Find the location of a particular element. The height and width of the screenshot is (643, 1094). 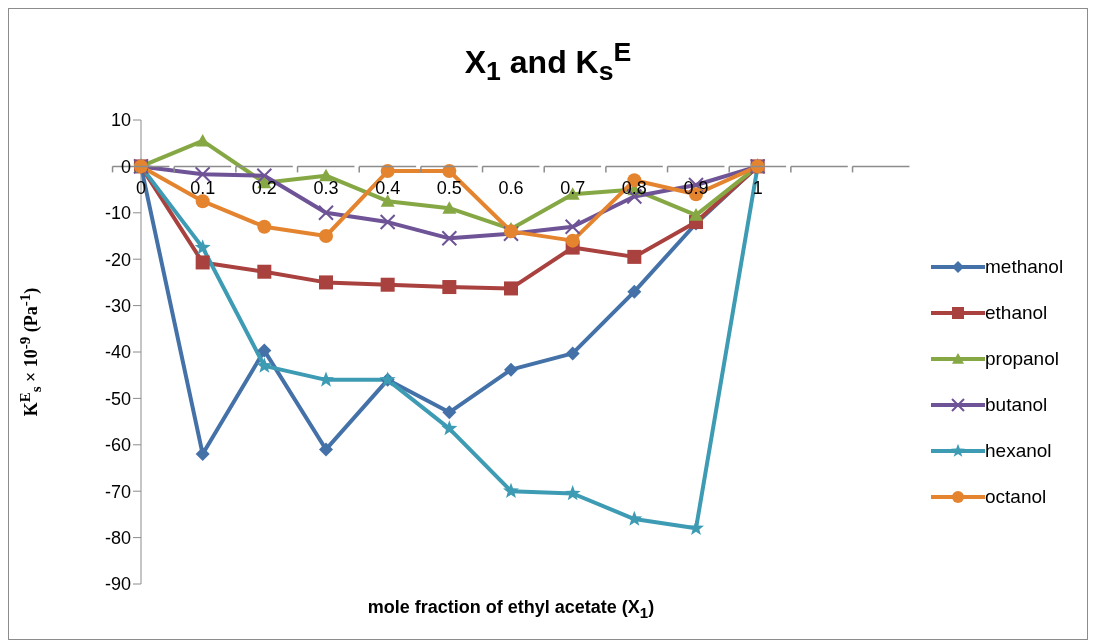

y-tick-label: -80 is located at coordinates (117, 537).